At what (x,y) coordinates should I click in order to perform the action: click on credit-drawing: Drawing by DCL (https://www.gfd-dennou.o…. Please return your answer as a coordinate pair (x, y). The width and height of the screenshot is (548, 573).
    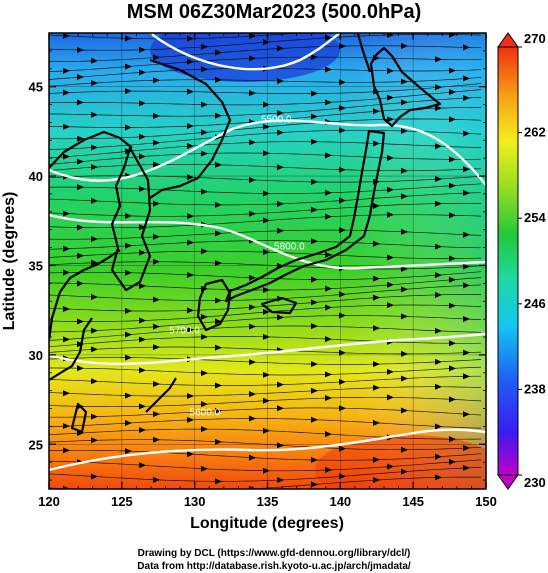
    Looking at the image, I should click on (274, 553).